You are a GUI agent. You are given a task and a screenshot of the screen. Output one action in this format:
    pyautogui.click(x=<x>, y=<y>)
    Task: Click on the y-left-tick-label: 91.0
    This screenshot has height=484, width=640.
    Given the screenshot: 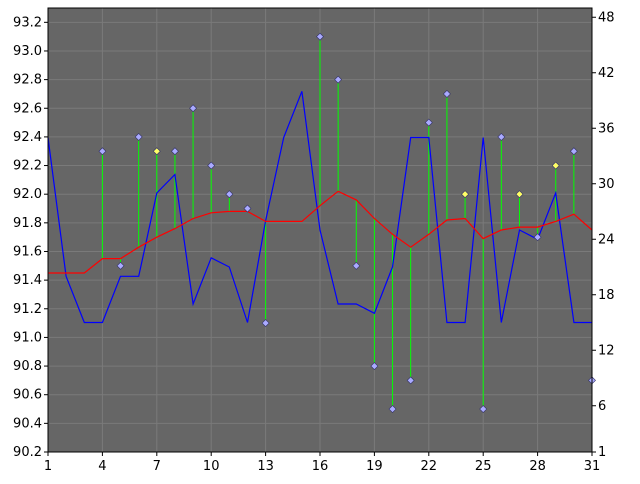 What is the action you would take?
    pyautogui.click(x=27, y=337)
    